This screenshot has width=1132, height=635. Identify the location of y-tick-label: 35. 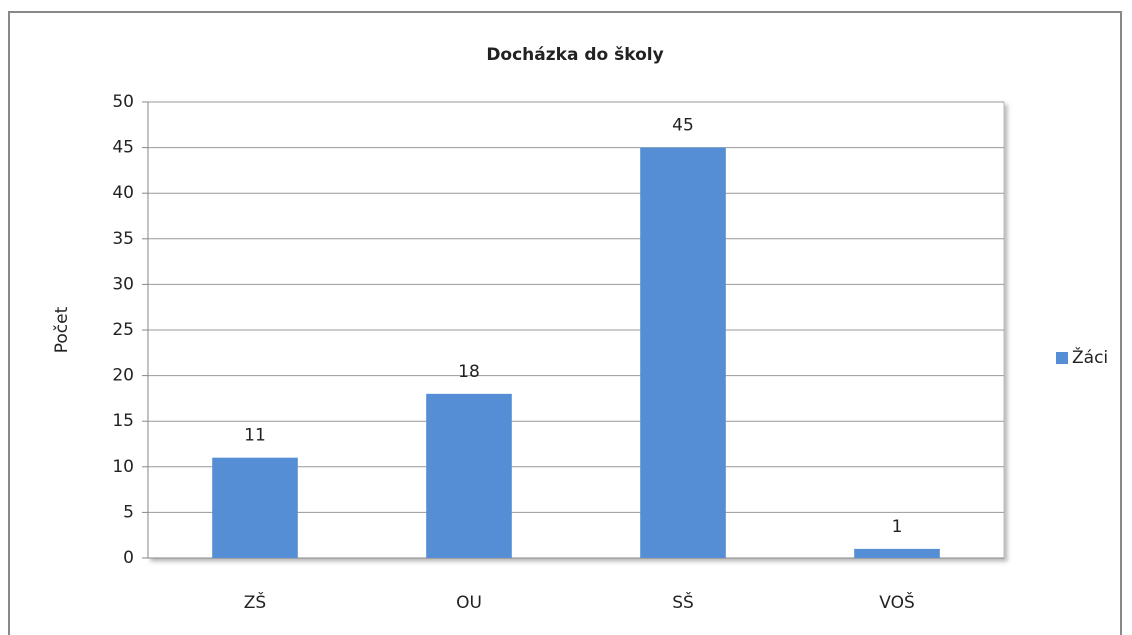
(123, 239).